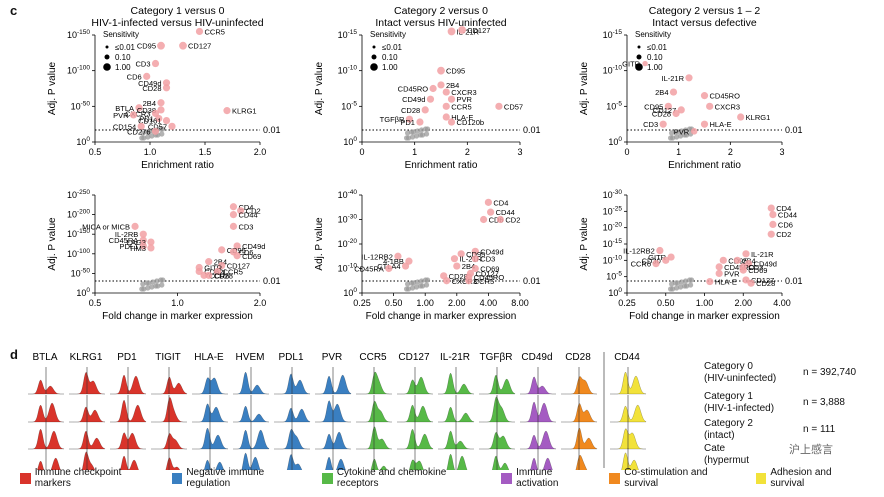  What do you see at coordinates (392, 47) in the screenshot?
I see `sensitivity-legend-label: ≤0.01` at bounding box center [392, 47].